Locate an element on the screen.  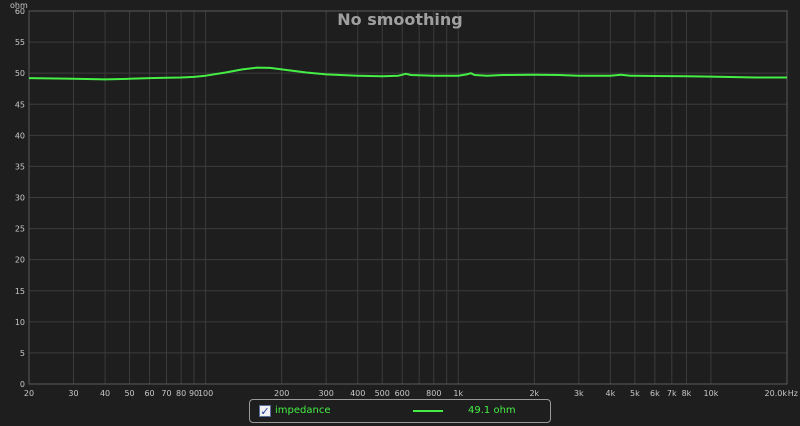
x-tick-label: 80 is located at coordinates (181, 393).